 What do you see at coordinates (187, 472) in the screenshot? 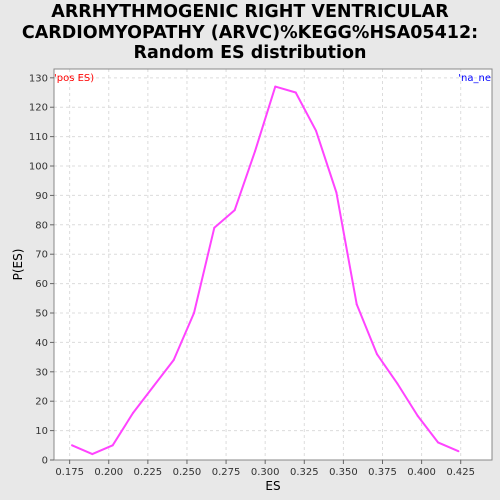
I see `x-tick-label: 0.250` at bounding box center [187, 472].